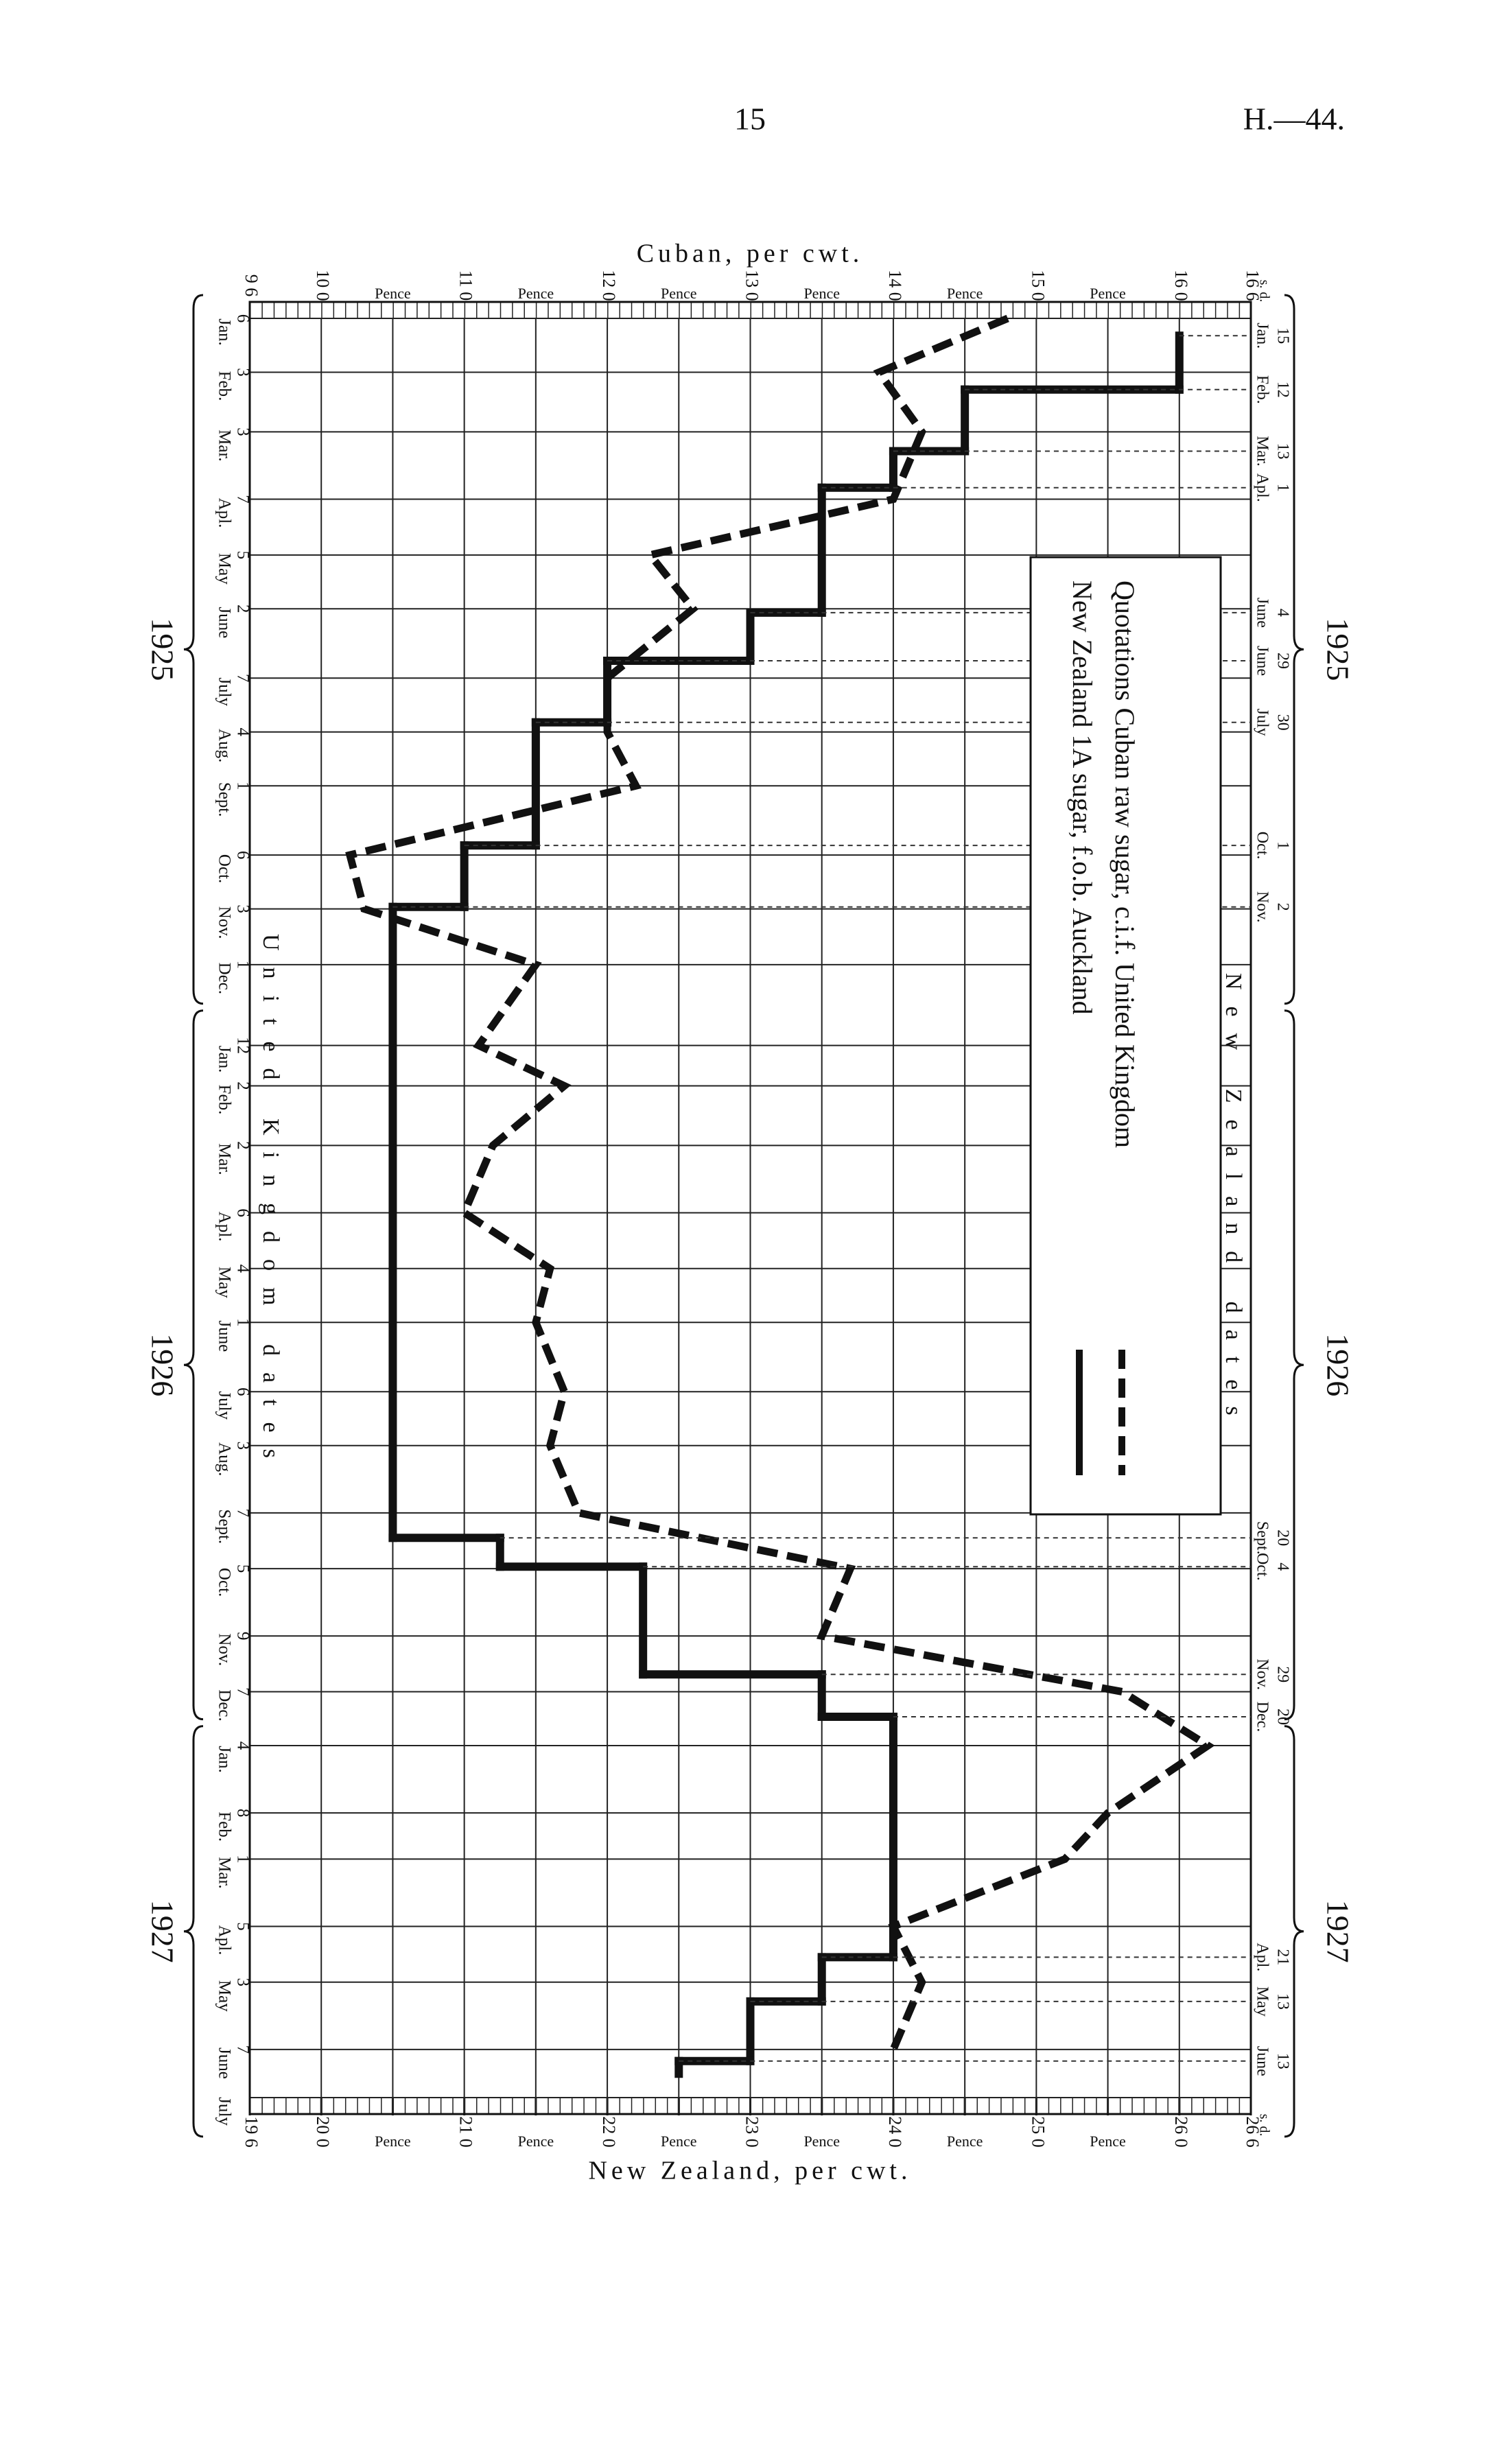  I want to click on nz-month-label: July, so click(1262, 722).